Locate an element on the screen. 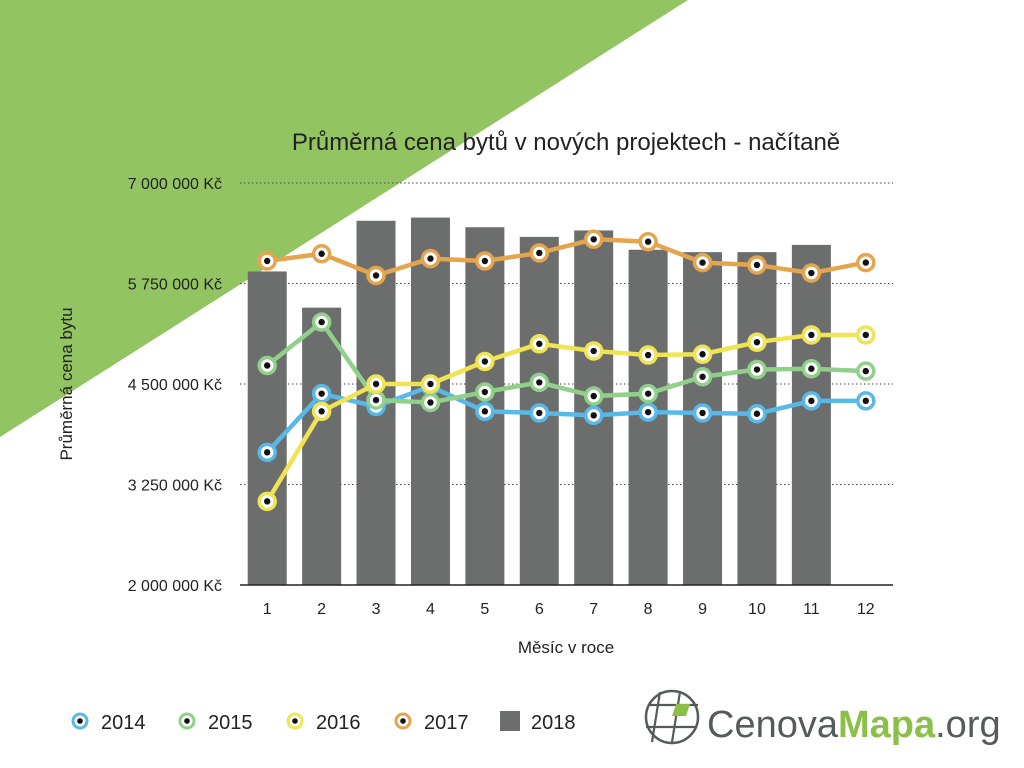 Image resolution: width=1024 pixels, height=768 pixels. x-tick-labels: 1 2 3 4 5 6 7 8 9 10 11 12 is located at coordinates (569, 609).